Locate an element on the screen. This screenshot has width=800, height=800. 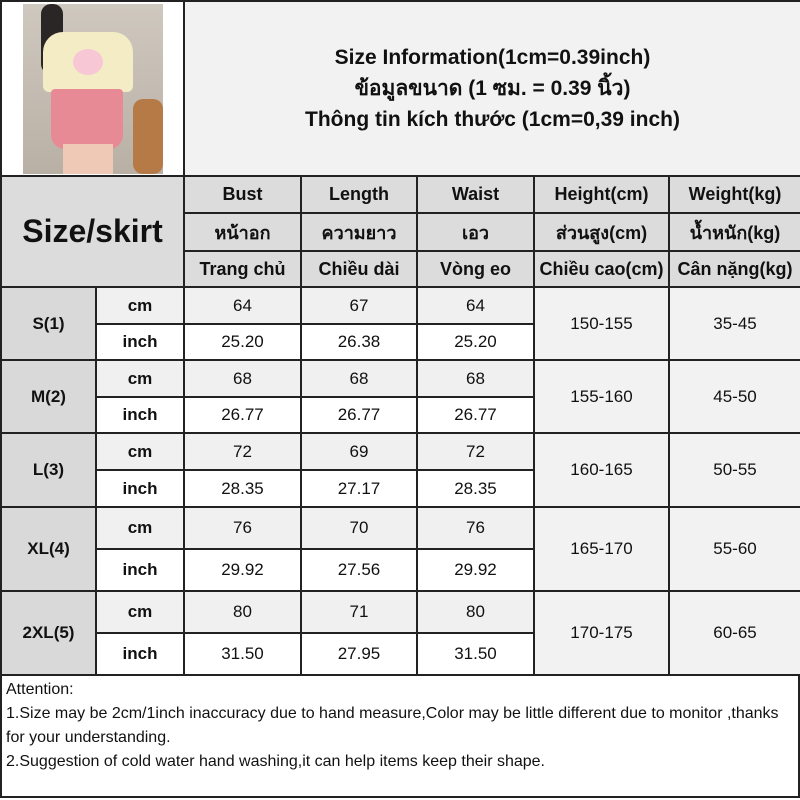
size-label: XL(4) is located at coordinates (48, 549).